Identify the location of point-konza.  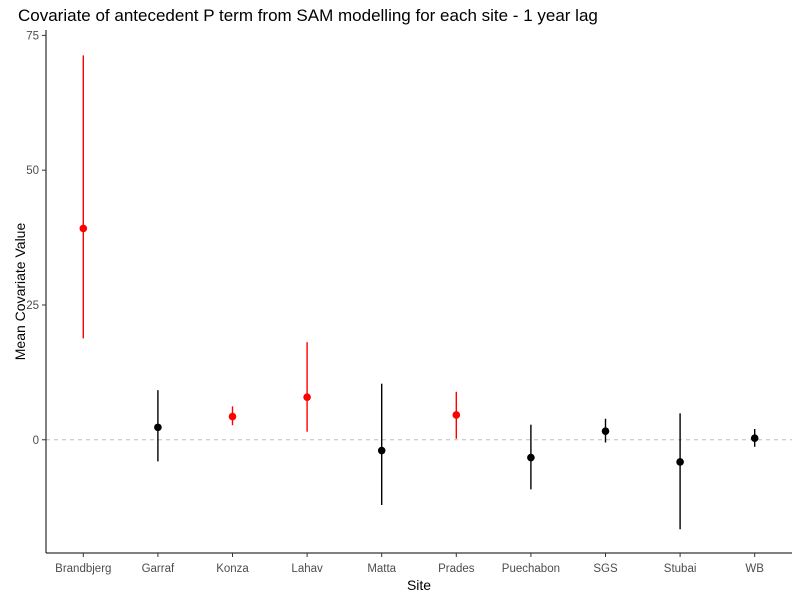
(232, 416).